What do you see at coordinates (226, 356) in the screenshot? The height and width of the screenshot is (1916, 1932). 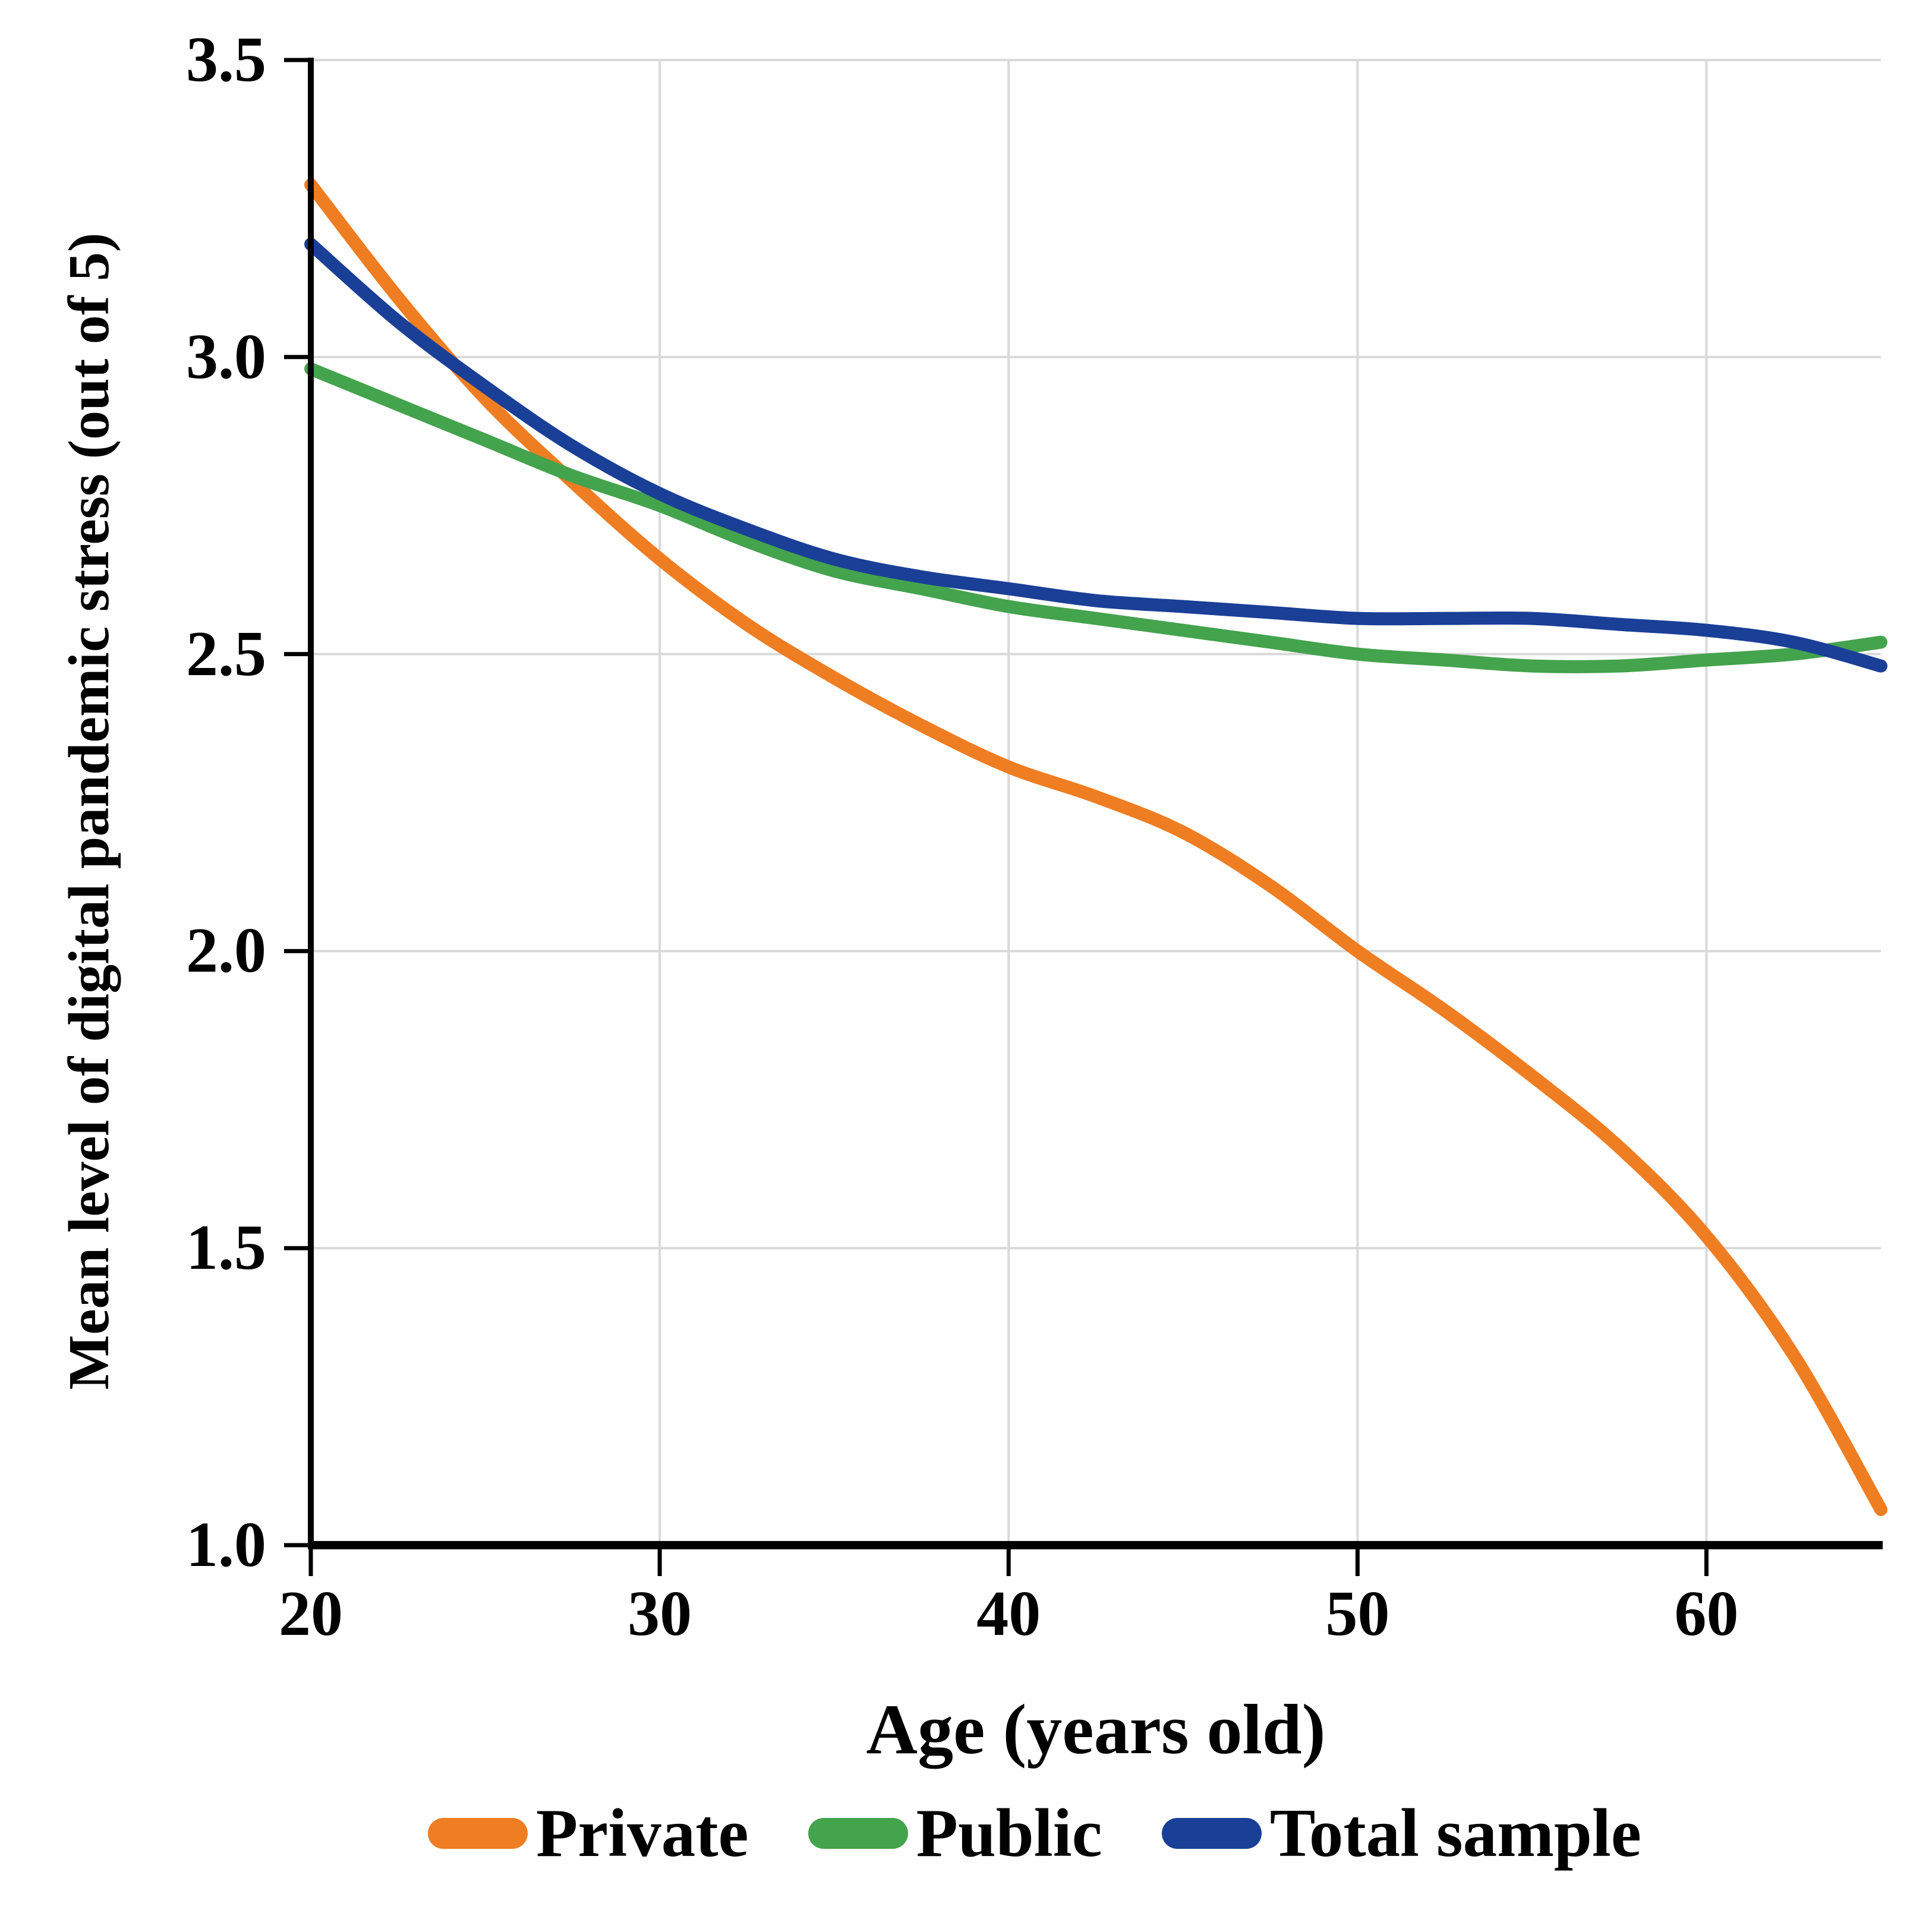 I see `y-tick-label-3.0: 3.0` at bounding box center [226, 356].